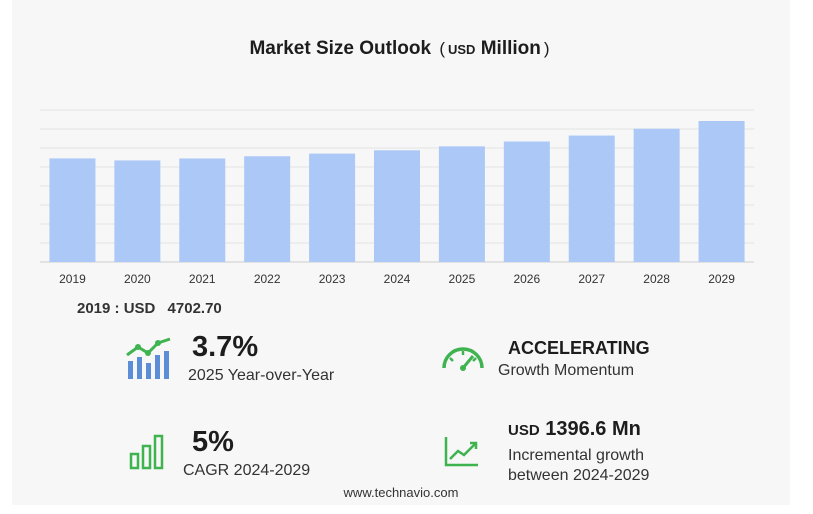  What do you see at coordinates (332, 207) in the screenshot?
I see `bar-2023` at bounding box center [332, 207].